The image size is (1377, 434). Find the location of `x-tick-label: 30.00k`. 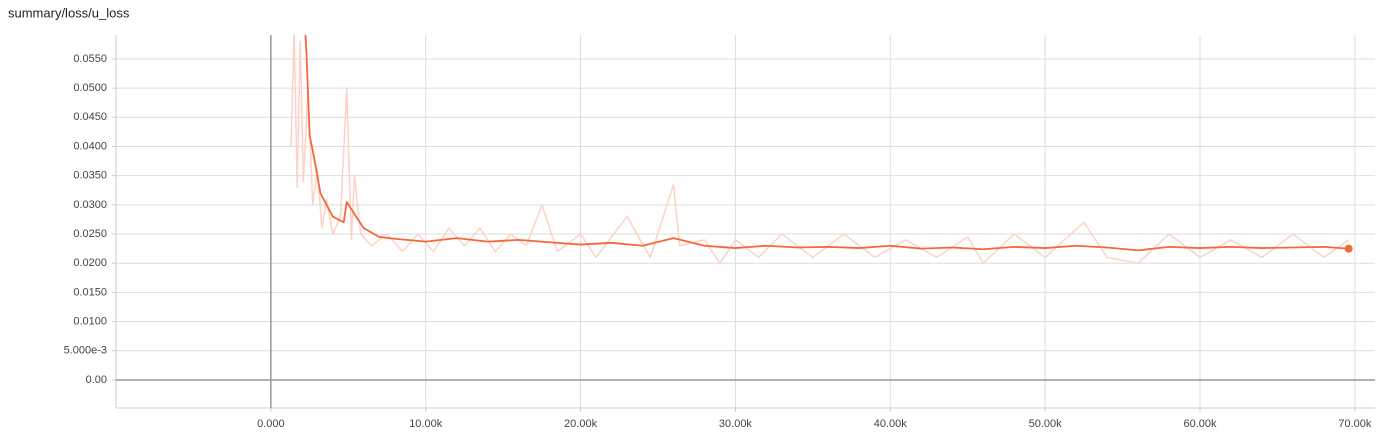

x-tick-label: 30.00k is located at coordinates (736, 424).